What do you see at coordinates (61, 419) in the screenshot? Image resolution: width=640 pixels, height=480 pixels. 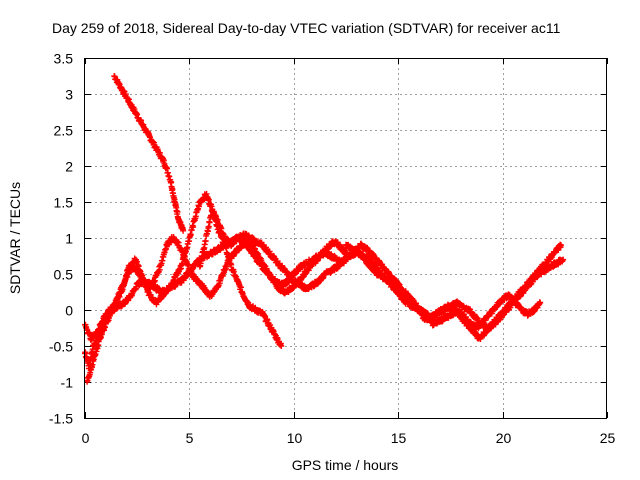 I see `y-tick-label: -1.5` at bounding box center [61, 419].